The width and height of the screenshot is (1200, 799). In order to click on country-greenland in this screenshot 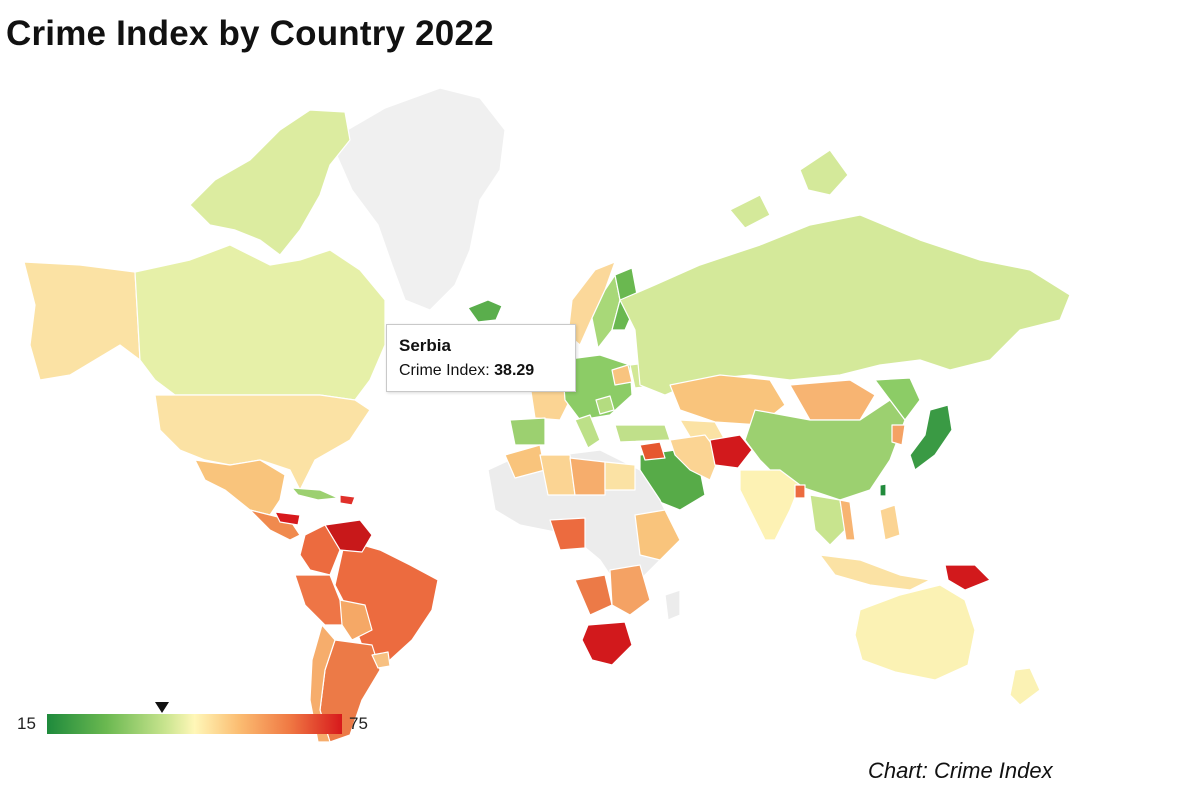, I will do `click(417, 199)`.